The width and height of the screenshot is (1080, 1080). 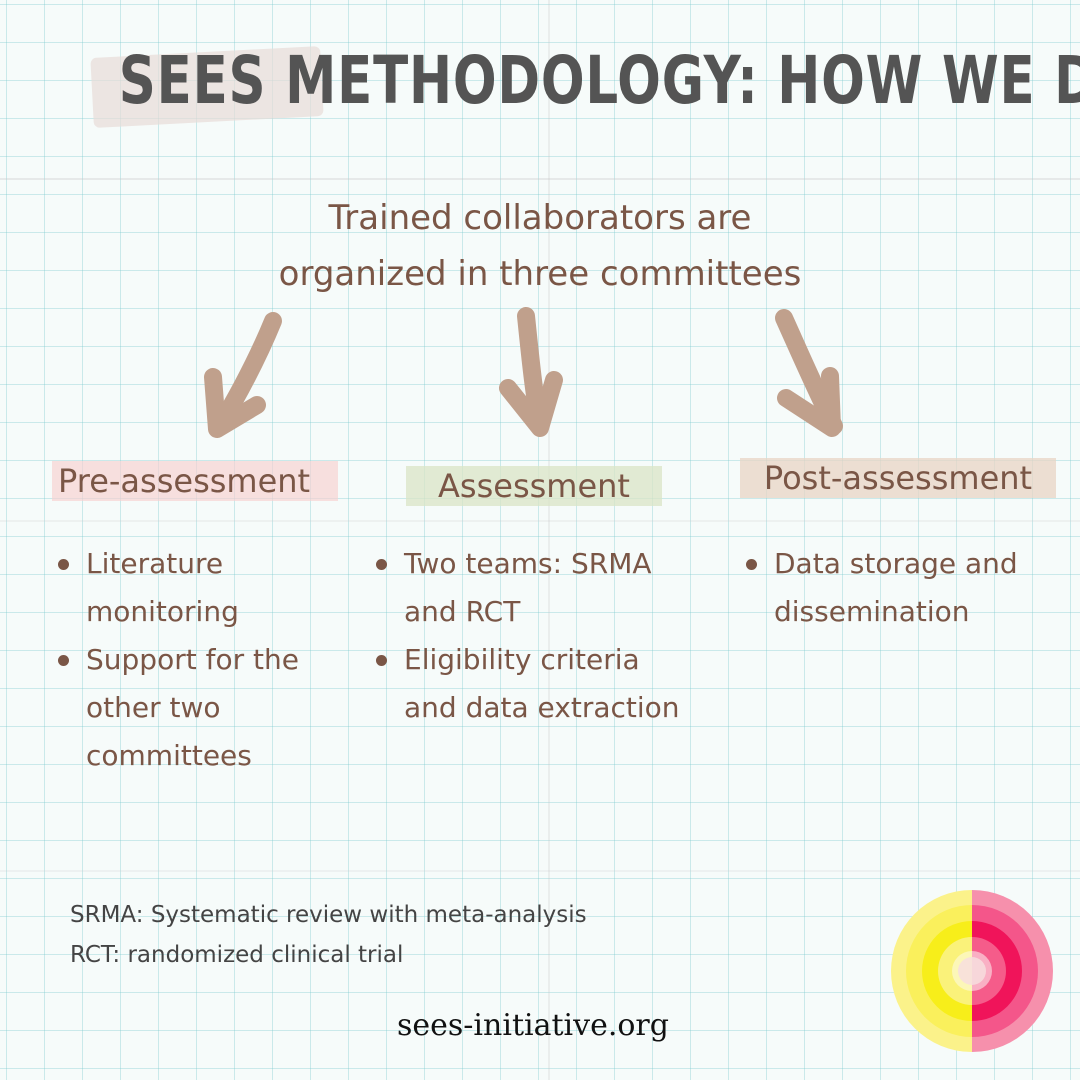 I want to click on committee-label-assessment: Assessment, so click(x=534, y=486).